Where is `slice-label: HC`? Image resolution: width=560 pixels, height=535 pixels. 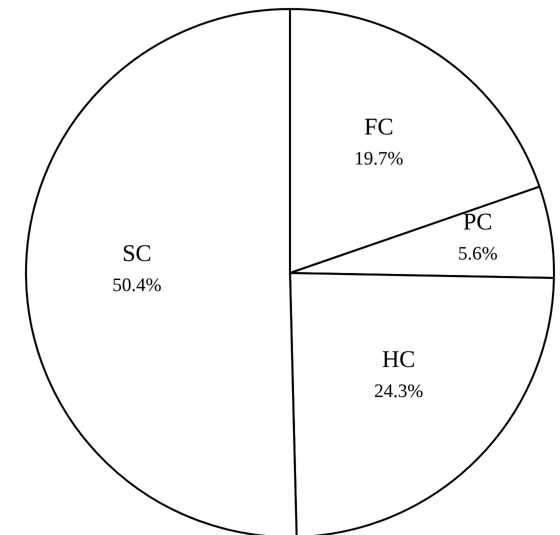 slice-label: HC is located at coordinates (399, 359).